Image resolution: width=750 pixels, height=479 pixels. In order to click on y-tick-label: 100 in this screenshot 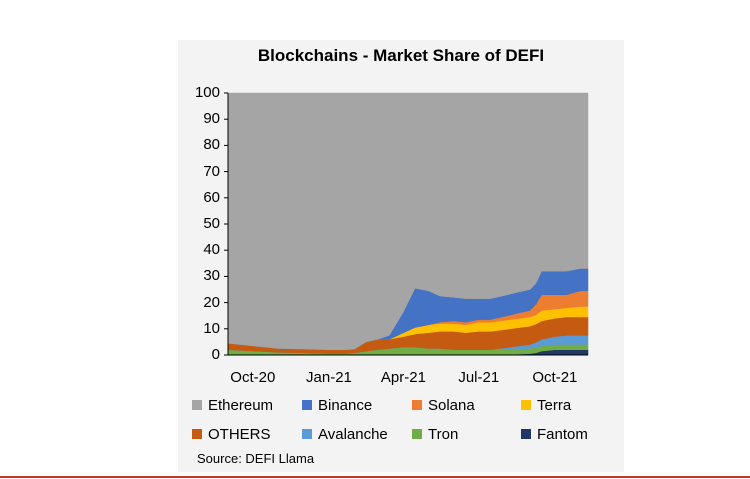, I will do `click(207, 92)`.